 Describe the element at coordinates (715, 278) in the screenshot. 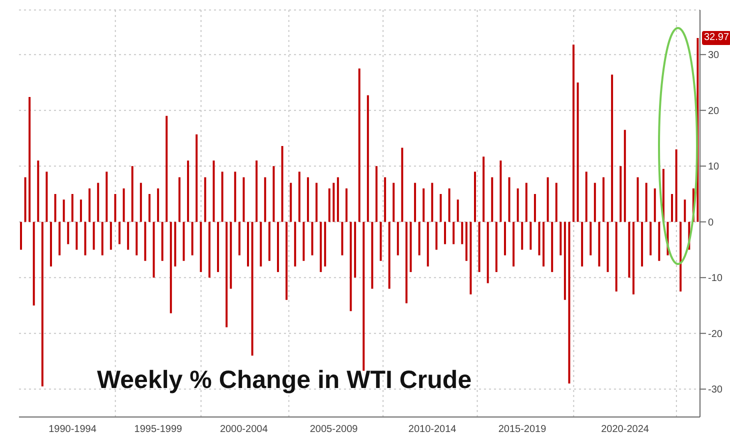

I see `y-tick-label: -10` at that location.